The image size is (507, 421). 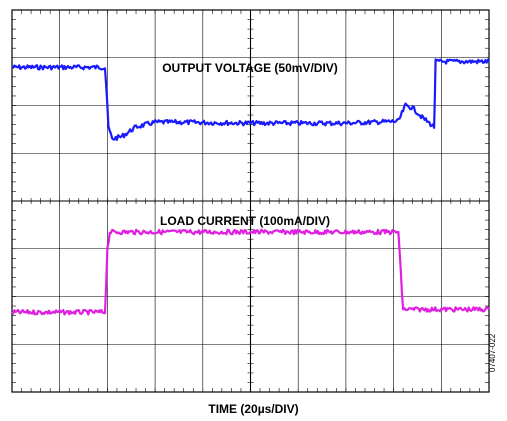 What do you see at coordinates (253, 409) in the screenshot?
I see `x-axis-label: TIME (20µs/DIV)` at bounding box center [253, 409].